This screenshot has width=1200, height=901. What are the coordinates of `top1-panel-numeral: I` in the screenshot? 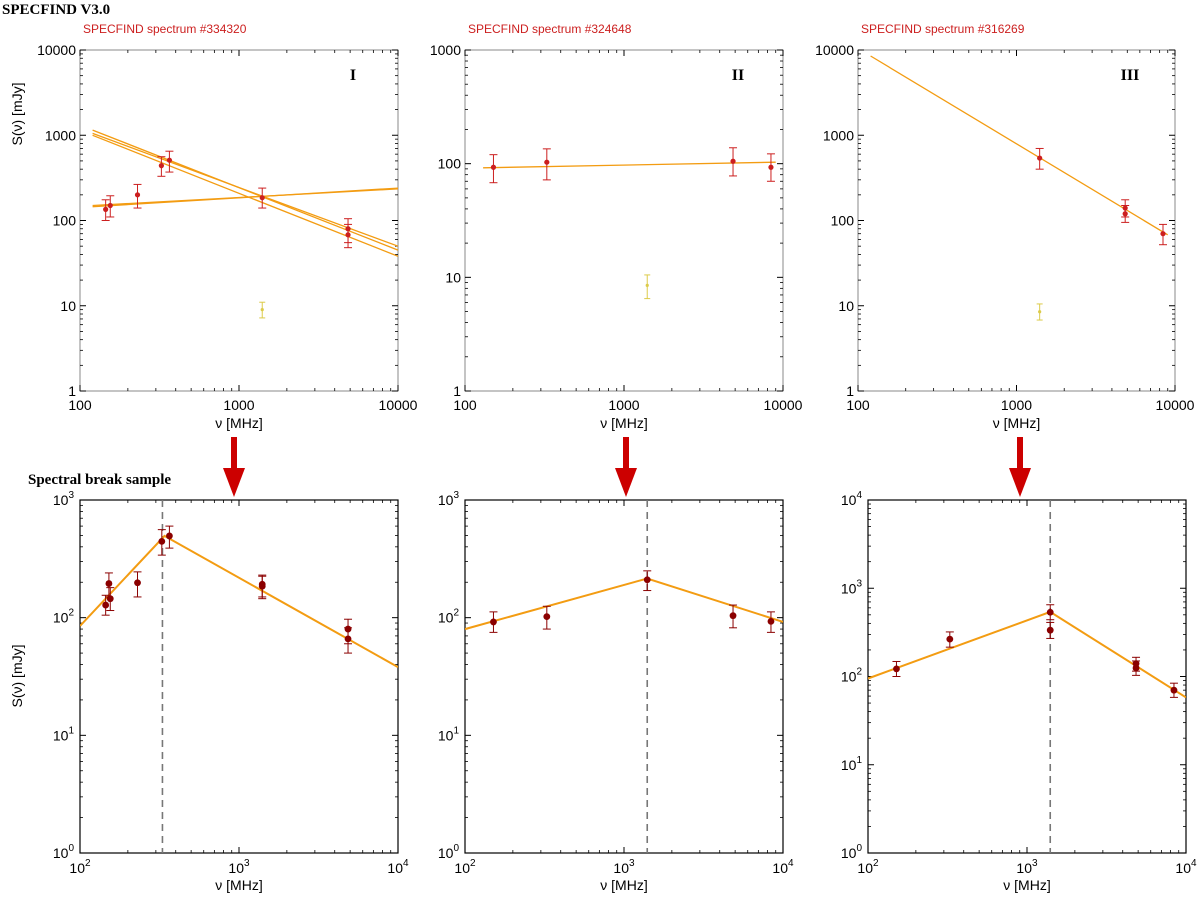 It's located at (353, 75).